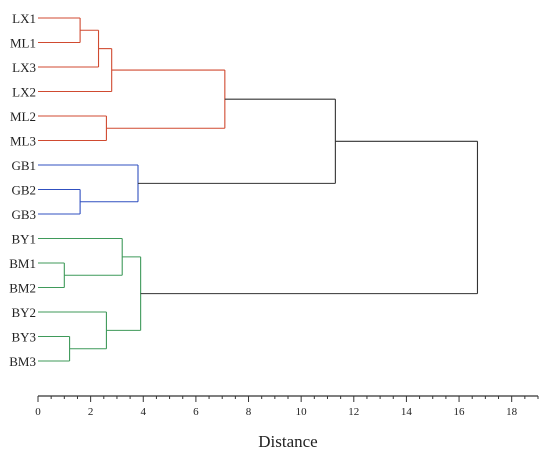  I want to click on leaf-label-ml3: ML3, so click(23, 141).